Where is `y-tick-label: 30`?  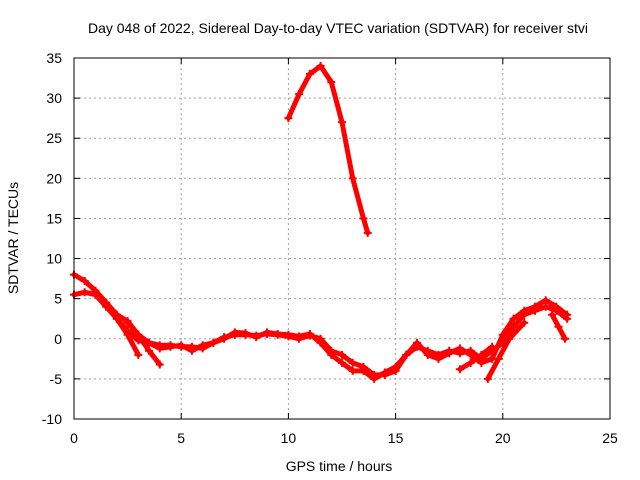 y-tick-label: 30 is located at coordinates (54, 98).